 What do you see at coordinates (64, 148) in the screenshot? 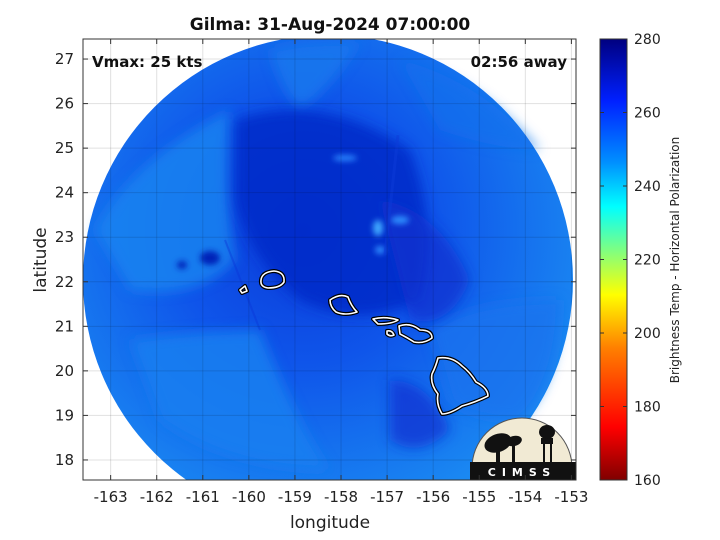
I see `y-tick-label: 25` at bounding box center [64, 148].